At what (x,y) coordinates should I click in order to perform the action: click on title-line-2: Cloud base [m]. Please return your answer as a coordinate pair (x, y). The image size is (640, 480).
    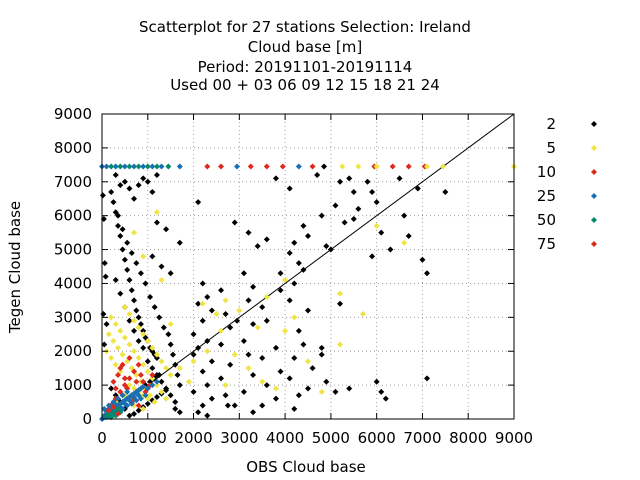
    Looking at the image, I should click on (305, 47).